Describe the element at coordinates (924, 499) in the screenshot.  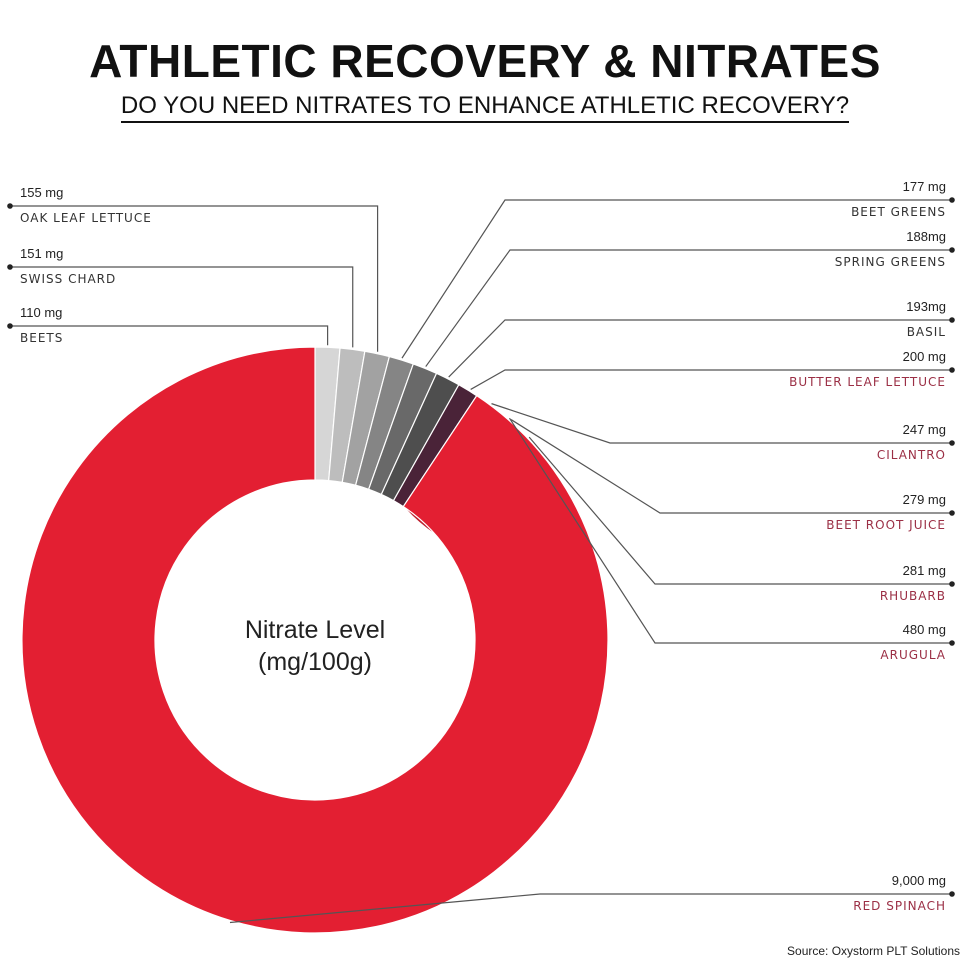
I see `value-label-beet-root-juice: 279 mg` at that location.